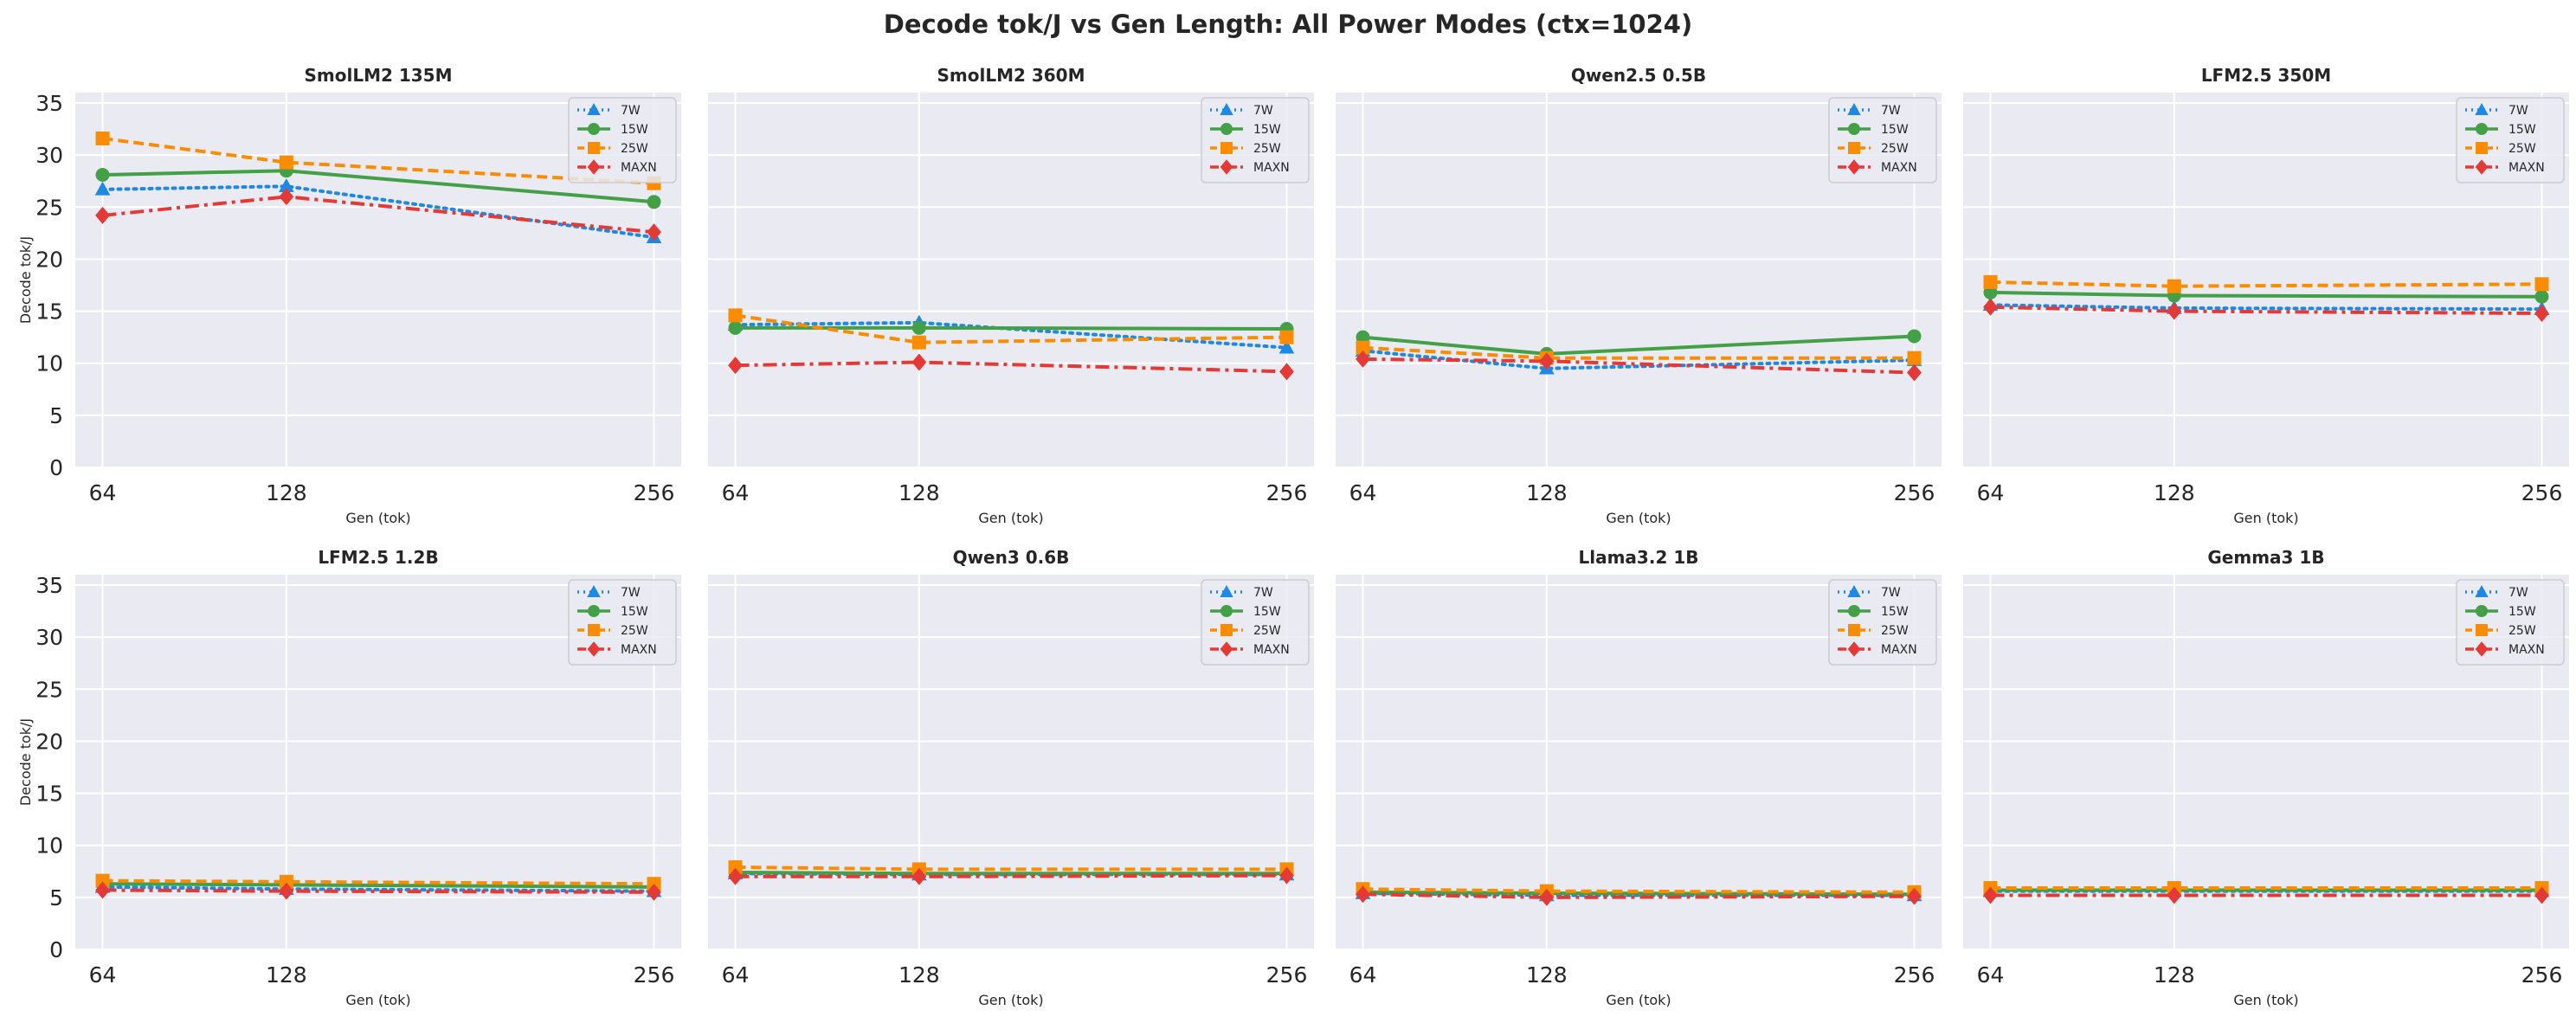 This screenshot has width=2576, height=1023. I want to click on y-tick-label: 35, so click(49, 103).